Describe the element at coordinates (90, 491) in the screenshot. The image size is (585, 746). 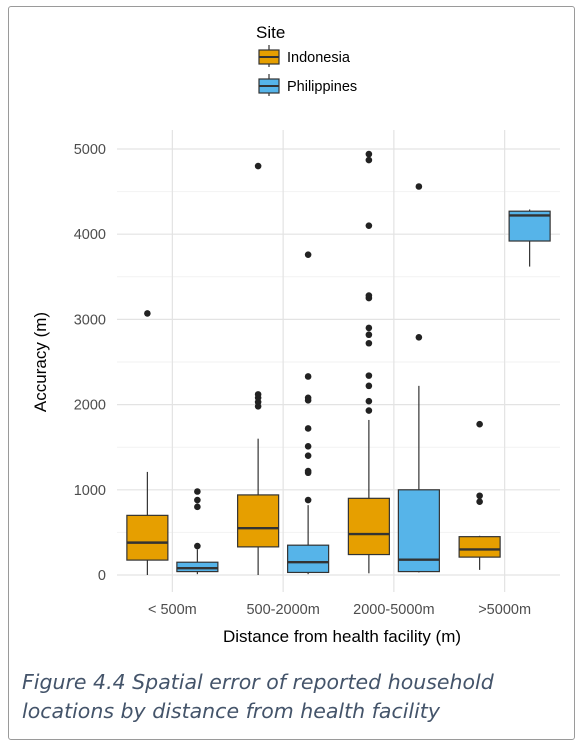
I see `y-tick-label: 1000` at that location.